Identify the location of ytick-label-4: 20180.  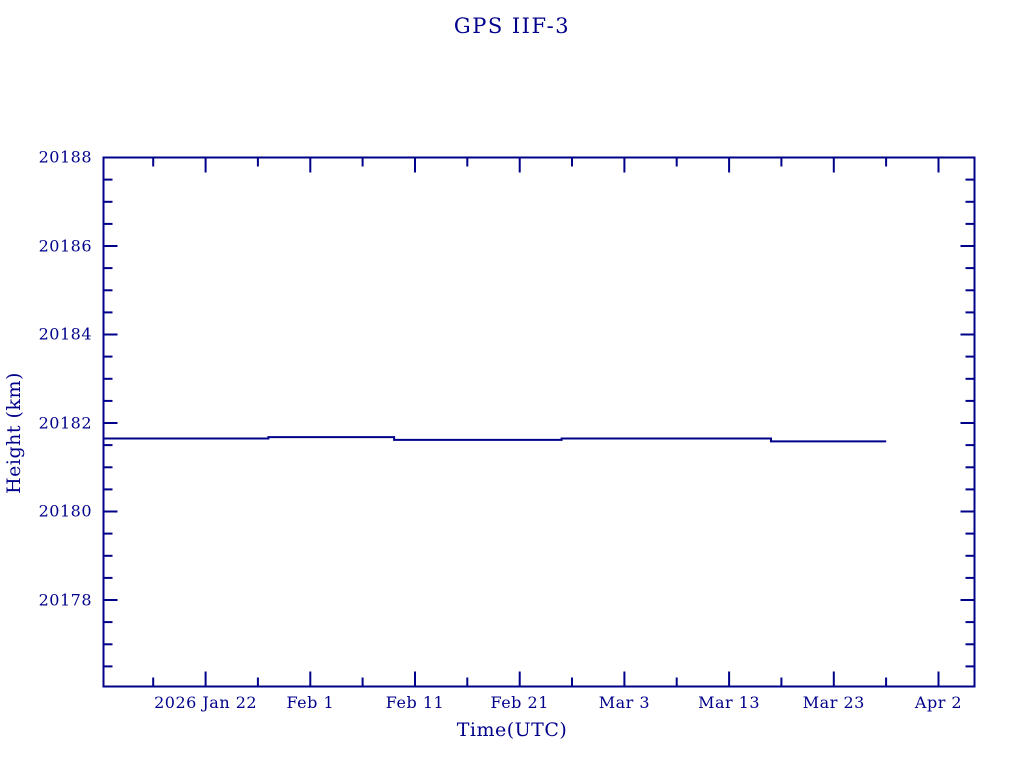
(65, 511).